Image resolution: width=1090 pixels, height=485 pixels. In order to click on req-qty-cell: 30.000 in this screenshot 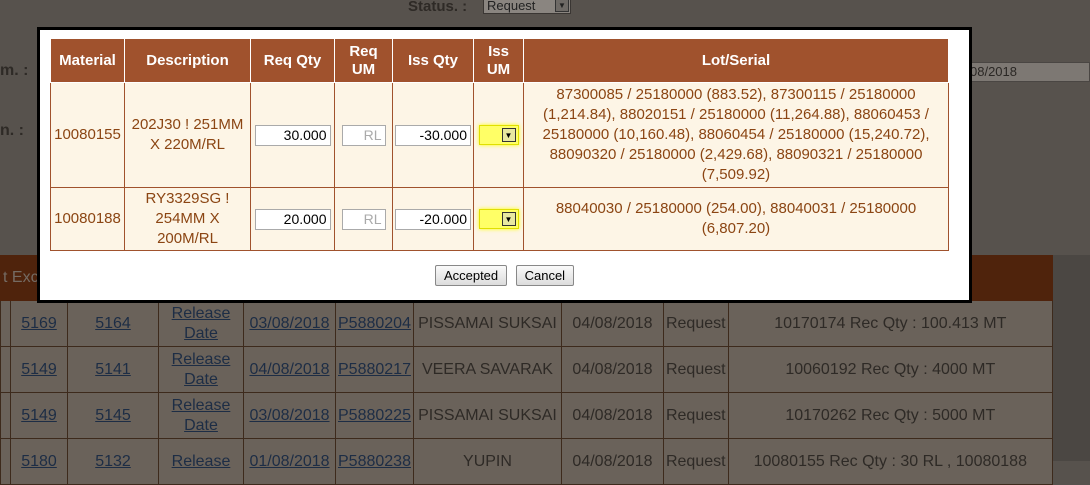, I will do `click(292, 135)`.